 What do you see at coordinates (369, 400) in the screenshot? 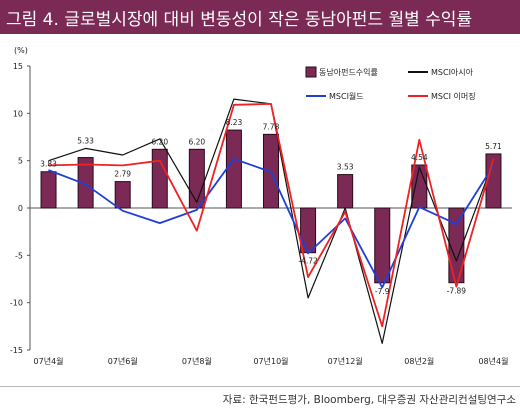
I see `source-note: 자료: 한국펀드평가, Bloomberg, 대우증권 자산관리컨설팅연구소` at bounding box center [369, 400].